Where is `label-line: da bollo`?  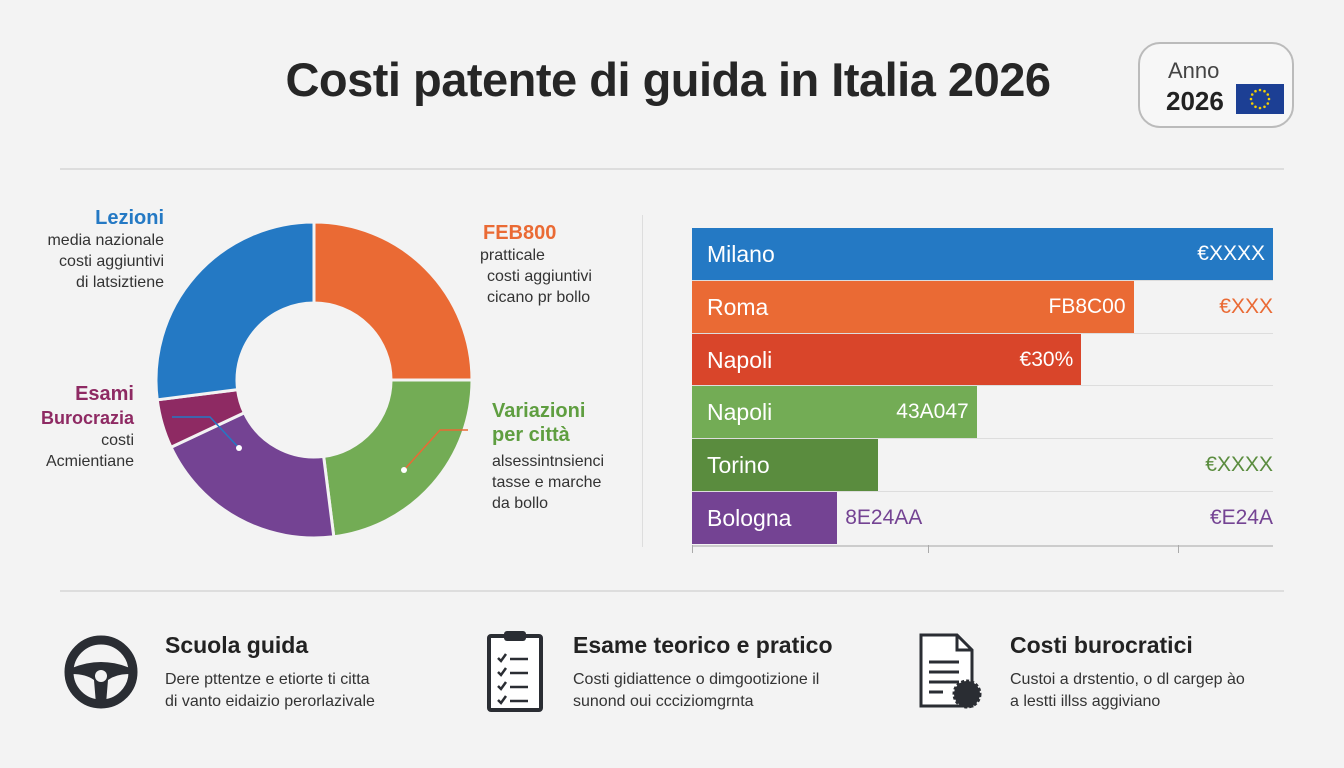
label-line: da bollo is located at coordinates (548, 503).